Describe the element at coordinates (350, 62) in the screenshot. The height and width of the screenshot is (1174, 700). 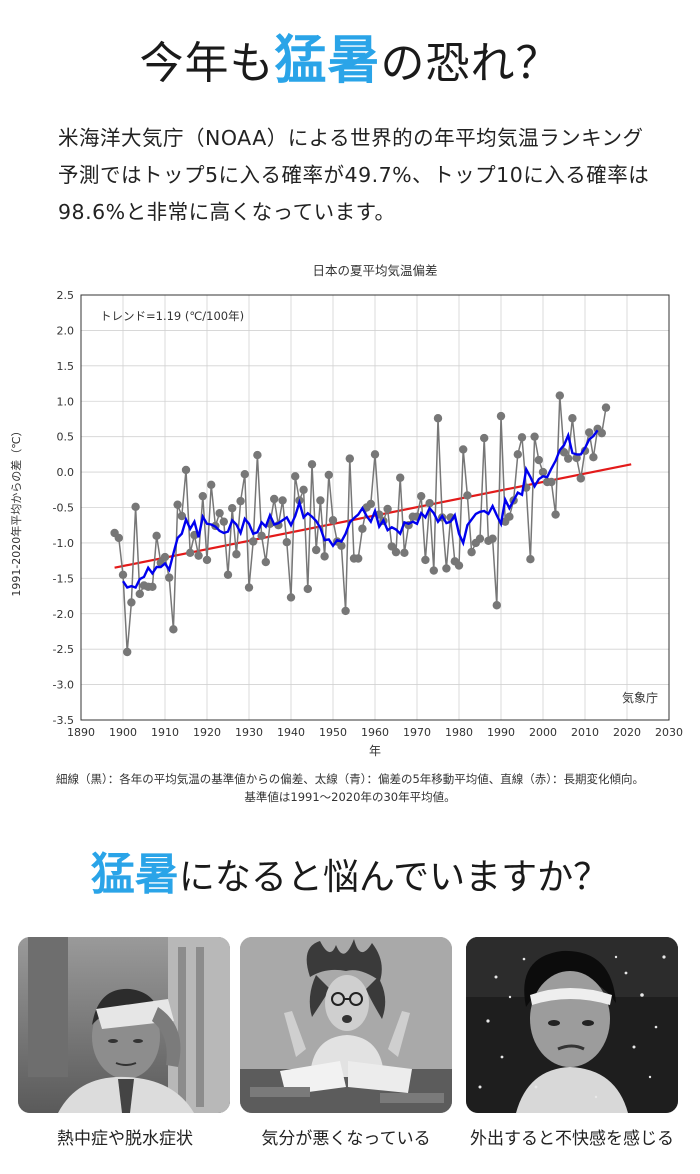
I see `page-title: 今年も猛暑の恐れ？` at that location.